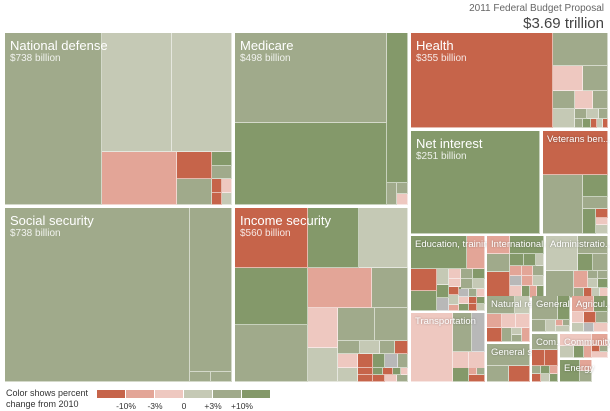 The height and width of the screenshot is (411, 610). I want to click on treemap-tile-energy: Energy, so click(577, 371).